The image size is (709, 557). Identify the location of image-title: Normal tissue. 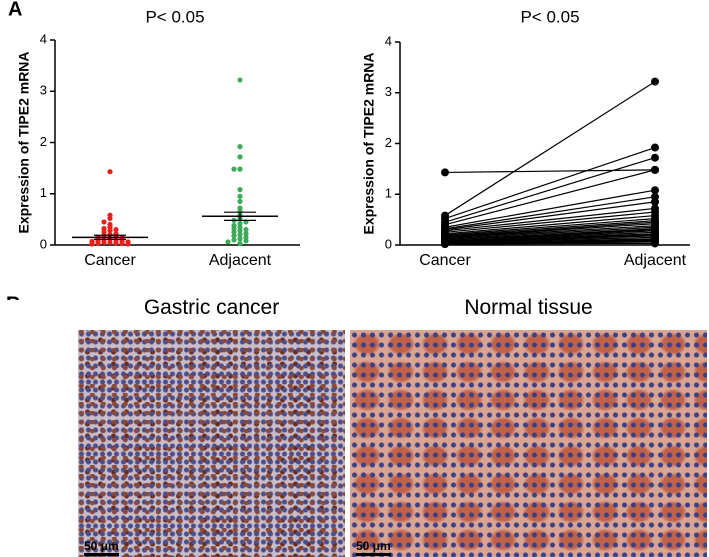
(528, 307).